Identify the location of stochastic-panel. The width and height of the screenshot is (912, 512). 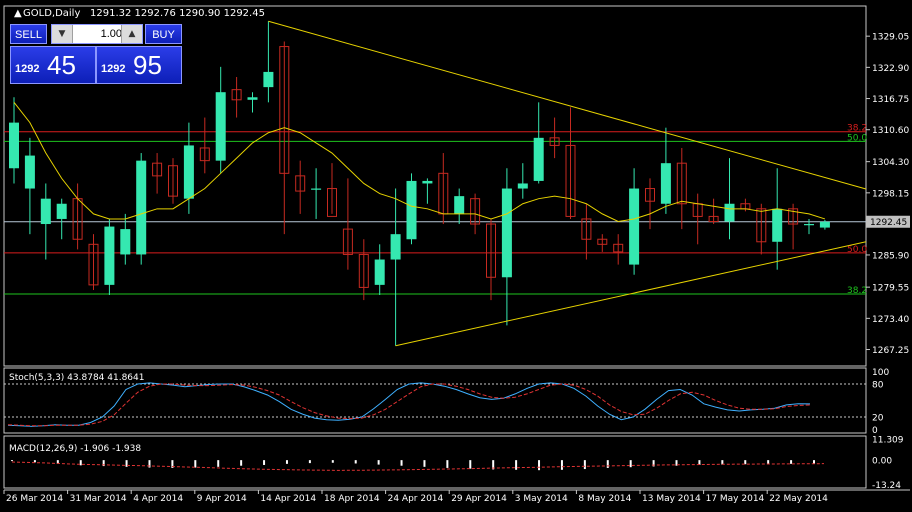
(435, 404).